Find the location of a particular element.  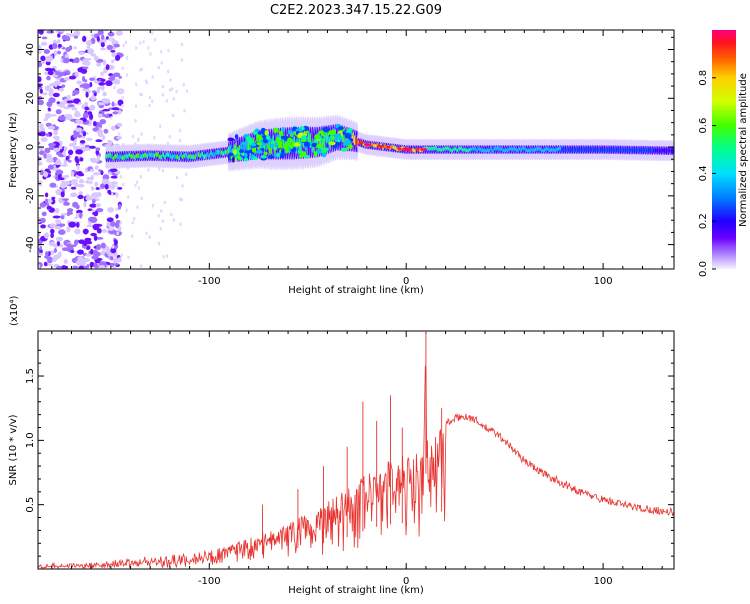

colorbar-ticks: 0.0 0.2 0.4 0.6 0.8 is located at coordinates (707, 173).